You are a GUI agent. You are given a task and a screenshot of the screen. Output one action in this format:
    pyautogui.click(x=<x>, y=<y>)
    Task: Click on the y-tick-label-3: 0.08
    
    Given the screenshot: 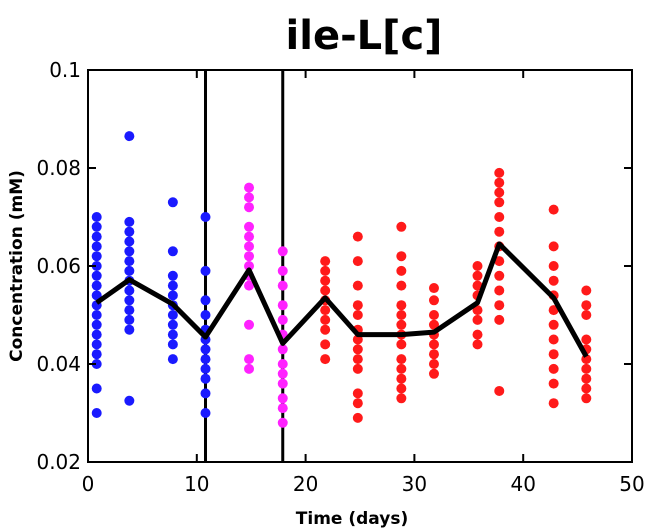 What is the action you would take?
    pyautogui.click(x=58, y=168)
    